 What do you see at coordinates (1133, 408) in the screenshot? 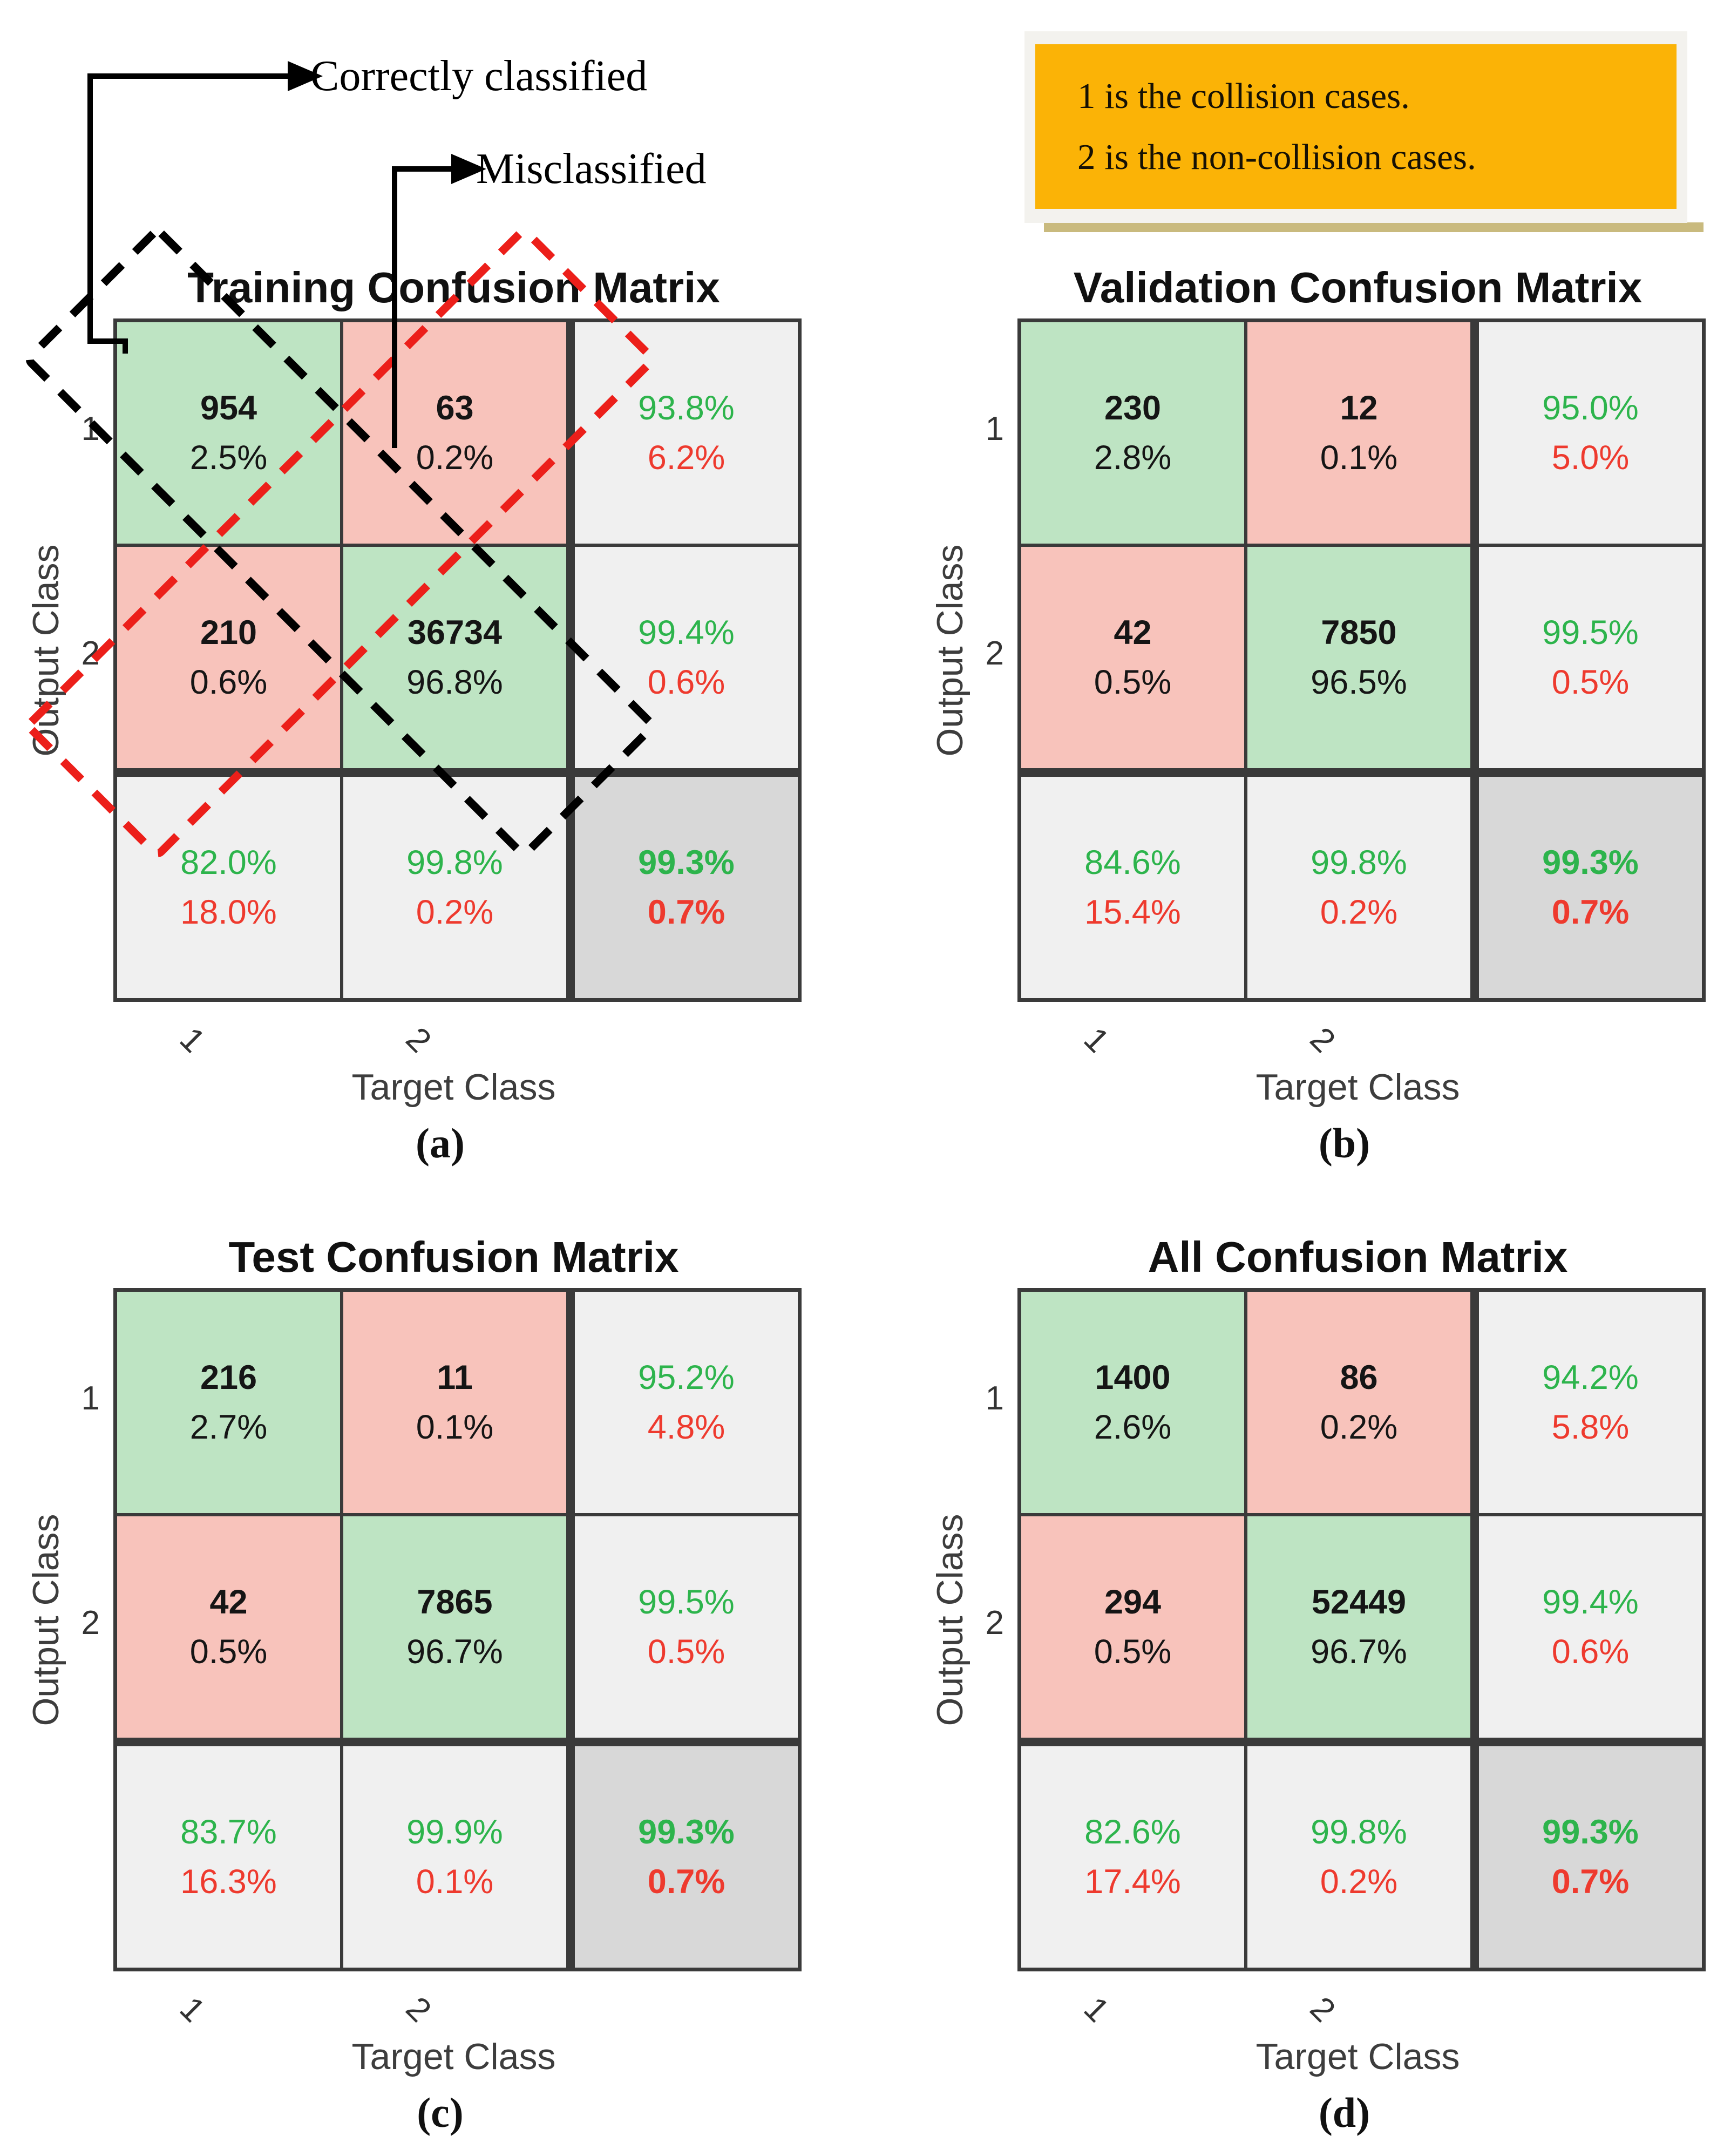
I see `cell-line-1: 230` at bounding box center [1133, 408].